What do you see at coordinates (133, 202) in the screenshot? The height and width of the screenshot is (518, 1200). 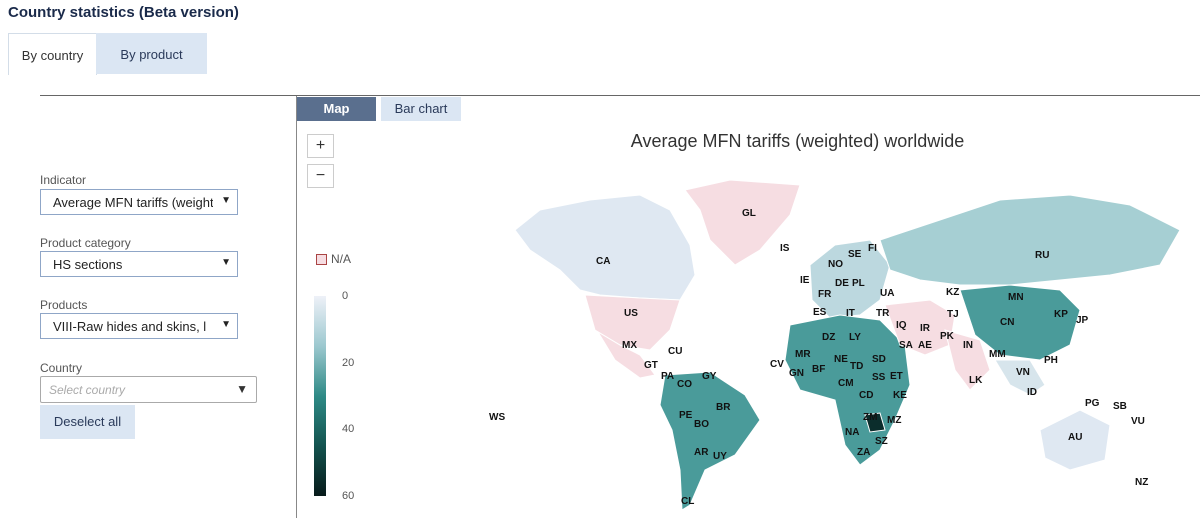 I see `indicator-select-value: Average MFN tariffs (weighted)` at bounding box center [133, 202].